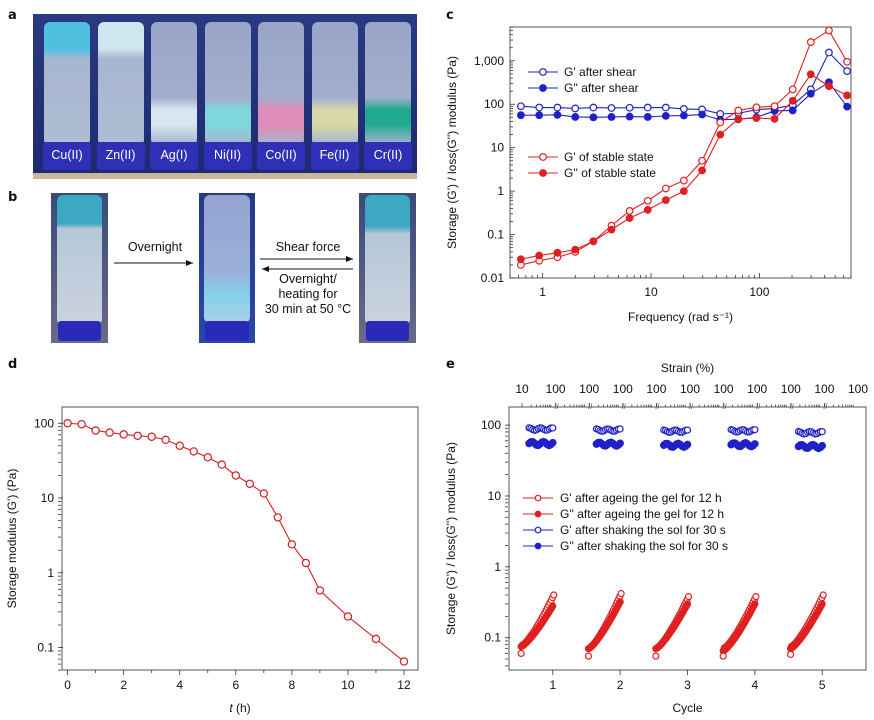 The image size is (874, 720). I want to click on vial-label: Ni(II), so click(227, 155).